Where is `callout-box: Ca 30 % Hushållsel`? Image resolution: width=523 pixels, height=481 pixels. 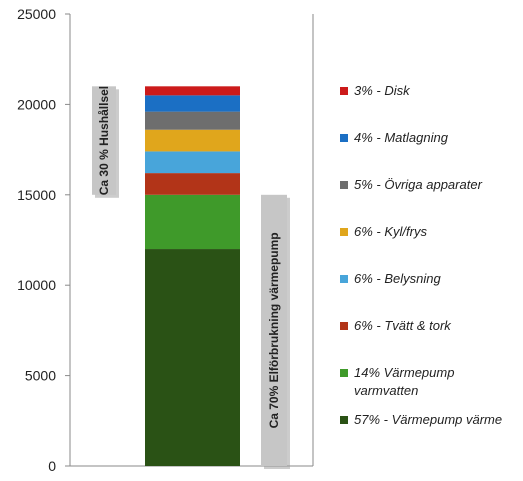
callout-box: Ca 30 % Hushållsel is located at coordinates (105, 142).